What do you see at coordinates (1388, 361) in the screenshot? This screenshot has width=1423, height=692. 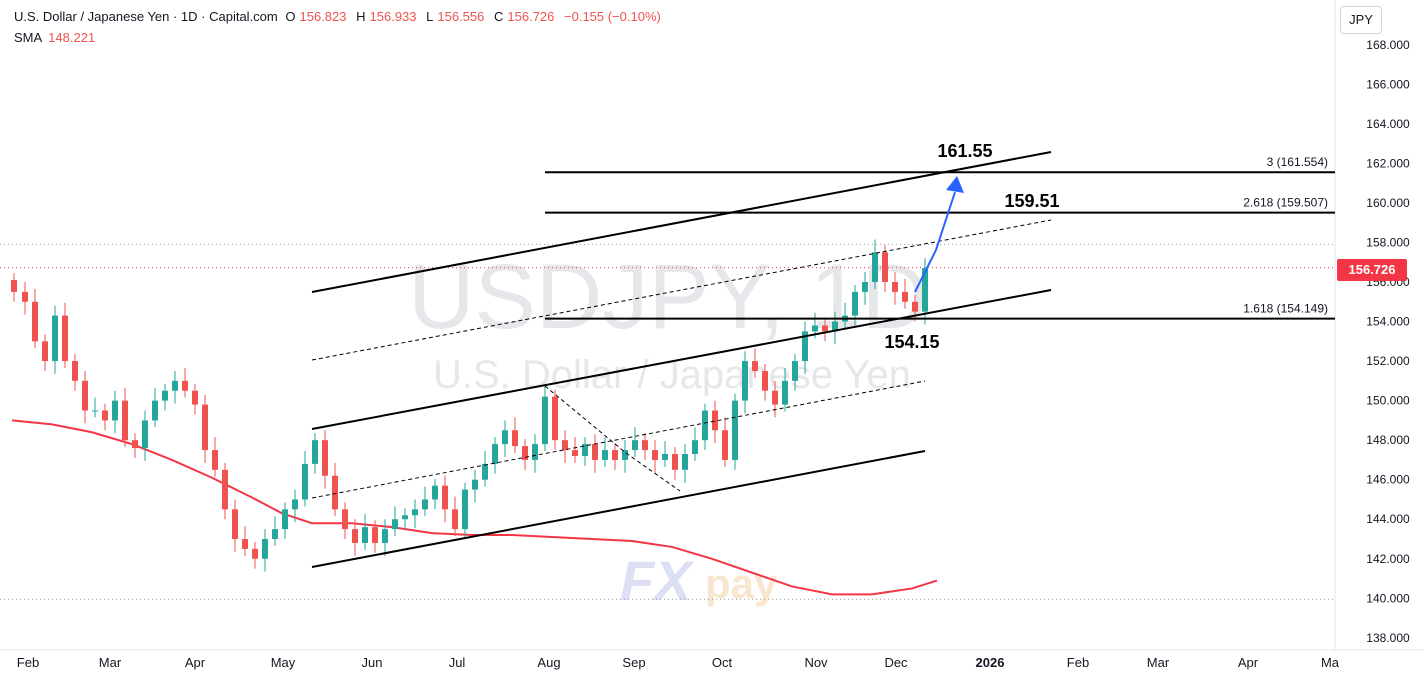 I see `price-tick-label: 152.000` at bounding box center [1388, 361].